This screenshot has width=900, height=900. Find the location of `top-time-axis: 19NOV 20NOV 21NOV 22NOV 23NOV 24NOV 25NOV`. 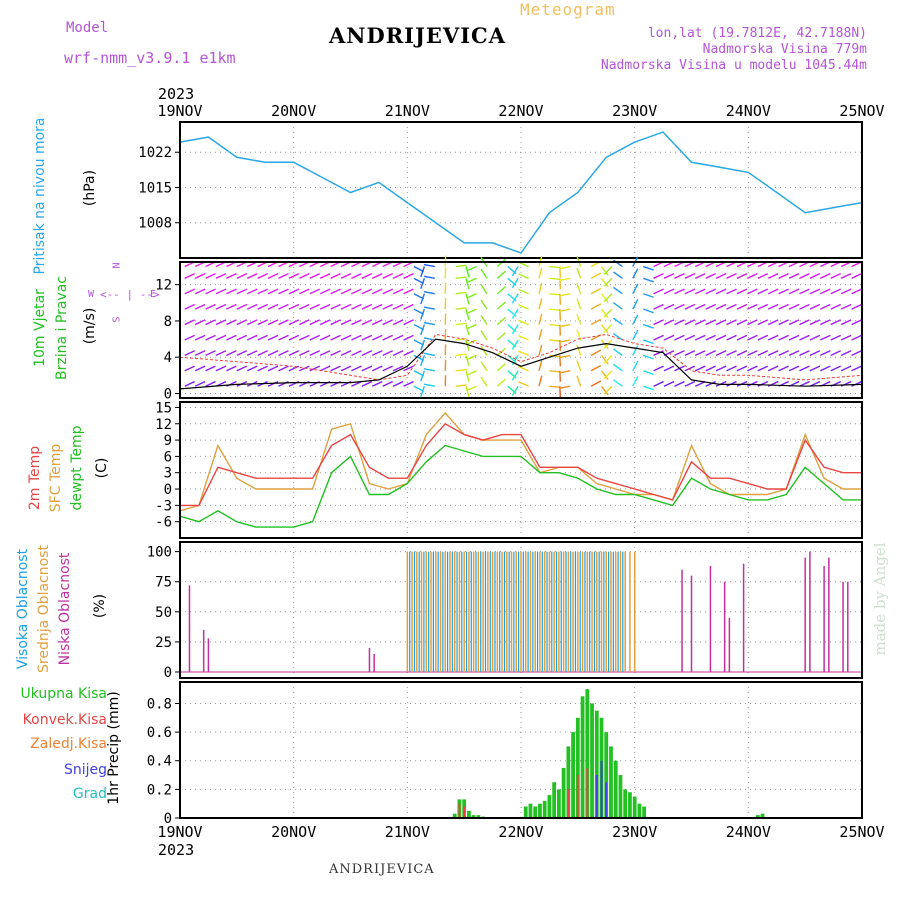

top-time-axis: 19NOV 20NOV 21NOV 22NOV 23NOV 24NOV 25NOV is located at coordinates (520, 111).